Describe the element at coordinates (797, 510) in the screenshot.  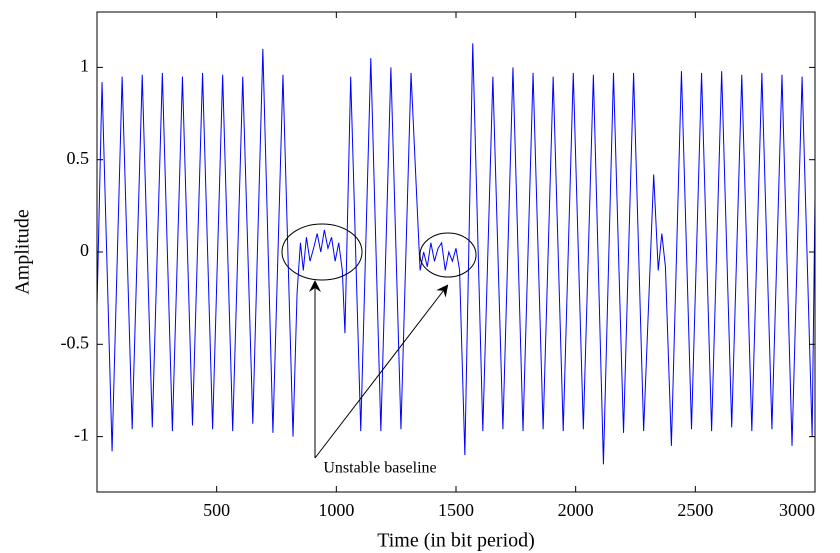
I see `x-tick-label: 3000` at that location.